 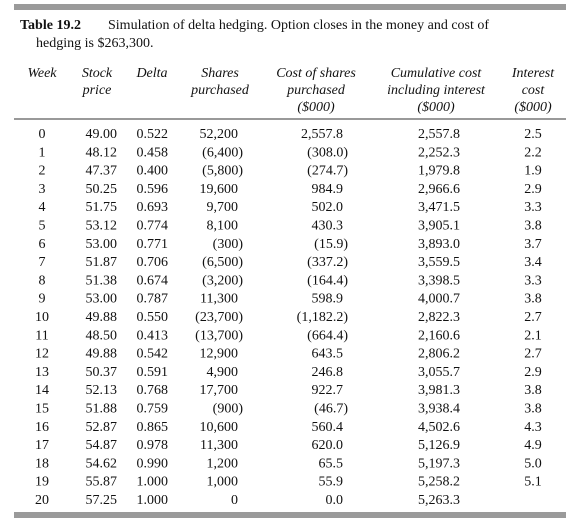 I want to click on table-cell: (164.4), so click(x=327, y=280).